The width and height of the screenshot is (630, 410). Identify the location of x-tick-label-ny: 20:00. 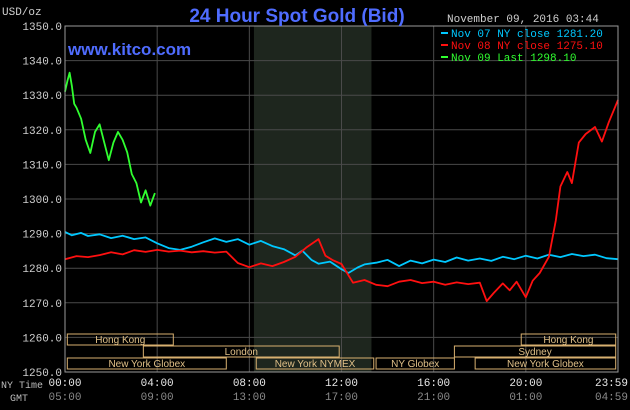
(525, 384).